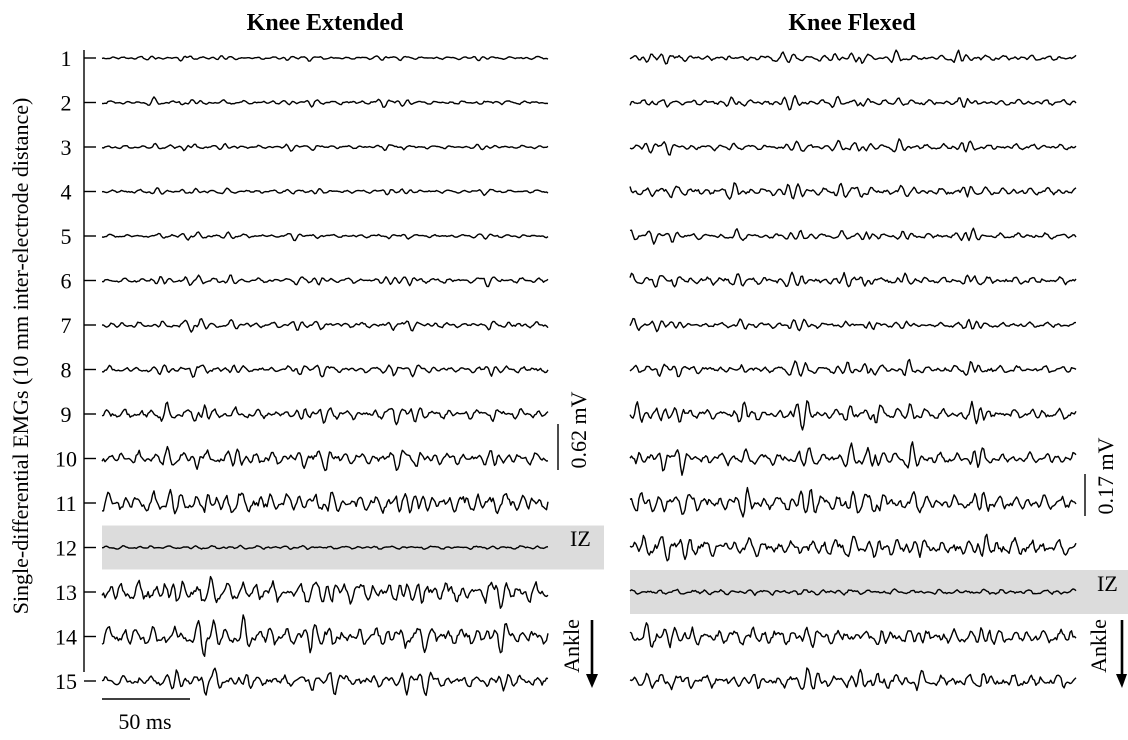  Describe the element at coordinates (592, 654) in the screenshot. I see `ankle-arrow-knee-extended` at that location.